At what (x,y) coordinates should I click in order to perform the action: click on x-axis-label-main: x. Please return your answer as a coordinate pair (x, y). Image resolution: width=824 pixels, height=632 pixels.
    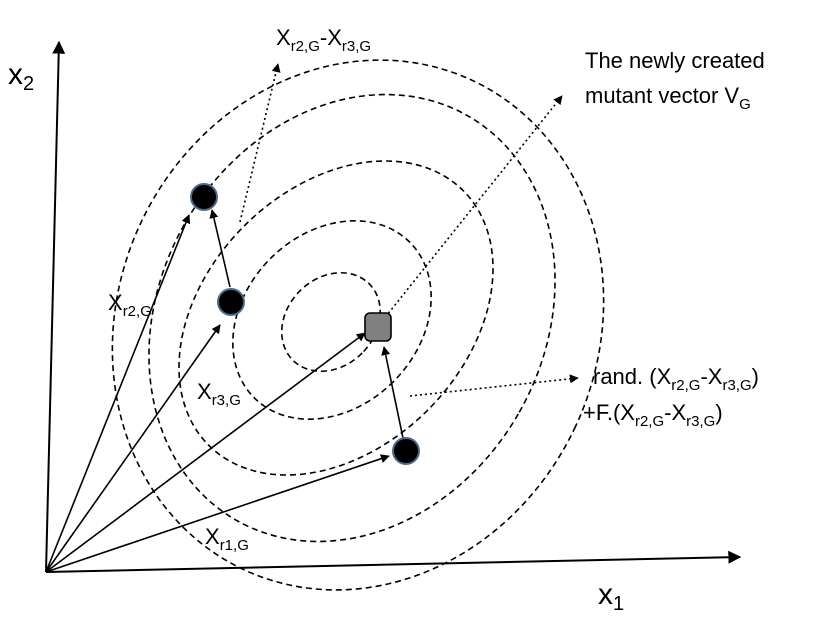
    Looking at the image, I should click on (605, 594).